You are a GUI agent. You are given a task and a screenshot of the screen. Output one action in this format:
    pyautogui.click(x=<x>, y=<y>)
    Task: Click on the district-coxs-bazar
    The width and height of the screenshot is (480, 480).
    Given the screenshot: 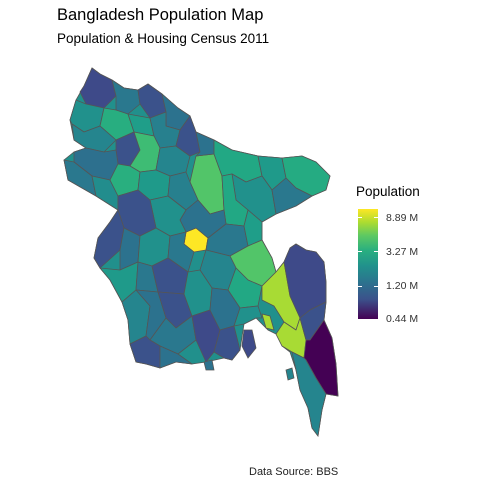 What is the action you would take?
    pyautogui.click(x=309, y=394)
    